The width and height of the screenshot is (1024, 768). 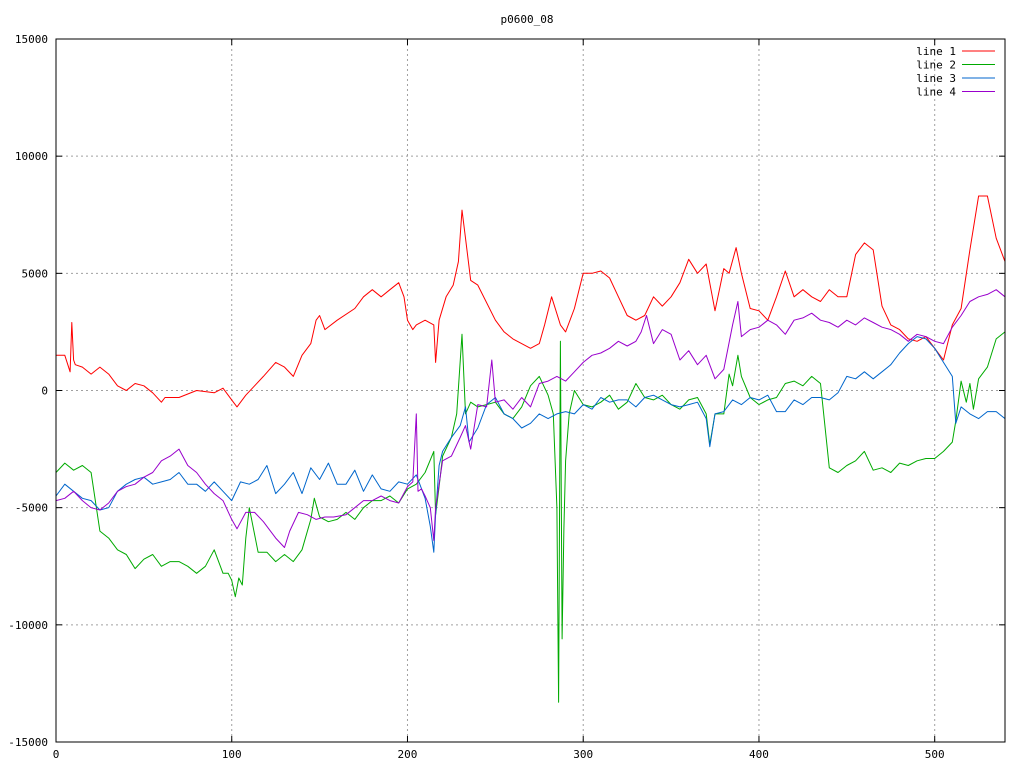 I want to click on y-tick-label: -5000, so click(x=31, y=508).